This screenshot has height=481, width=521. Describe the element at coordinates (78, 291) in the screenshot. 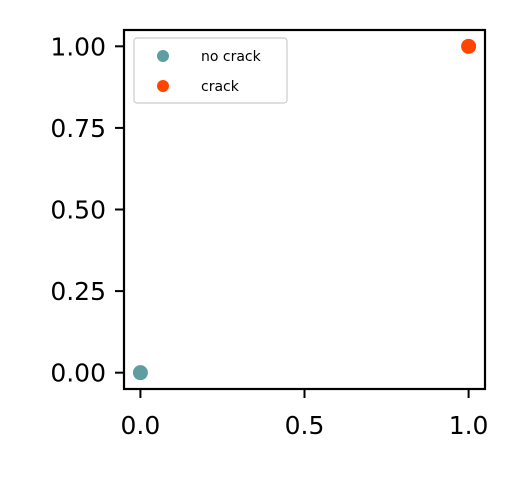

I see `y-tick-label: 0.25` at that location.